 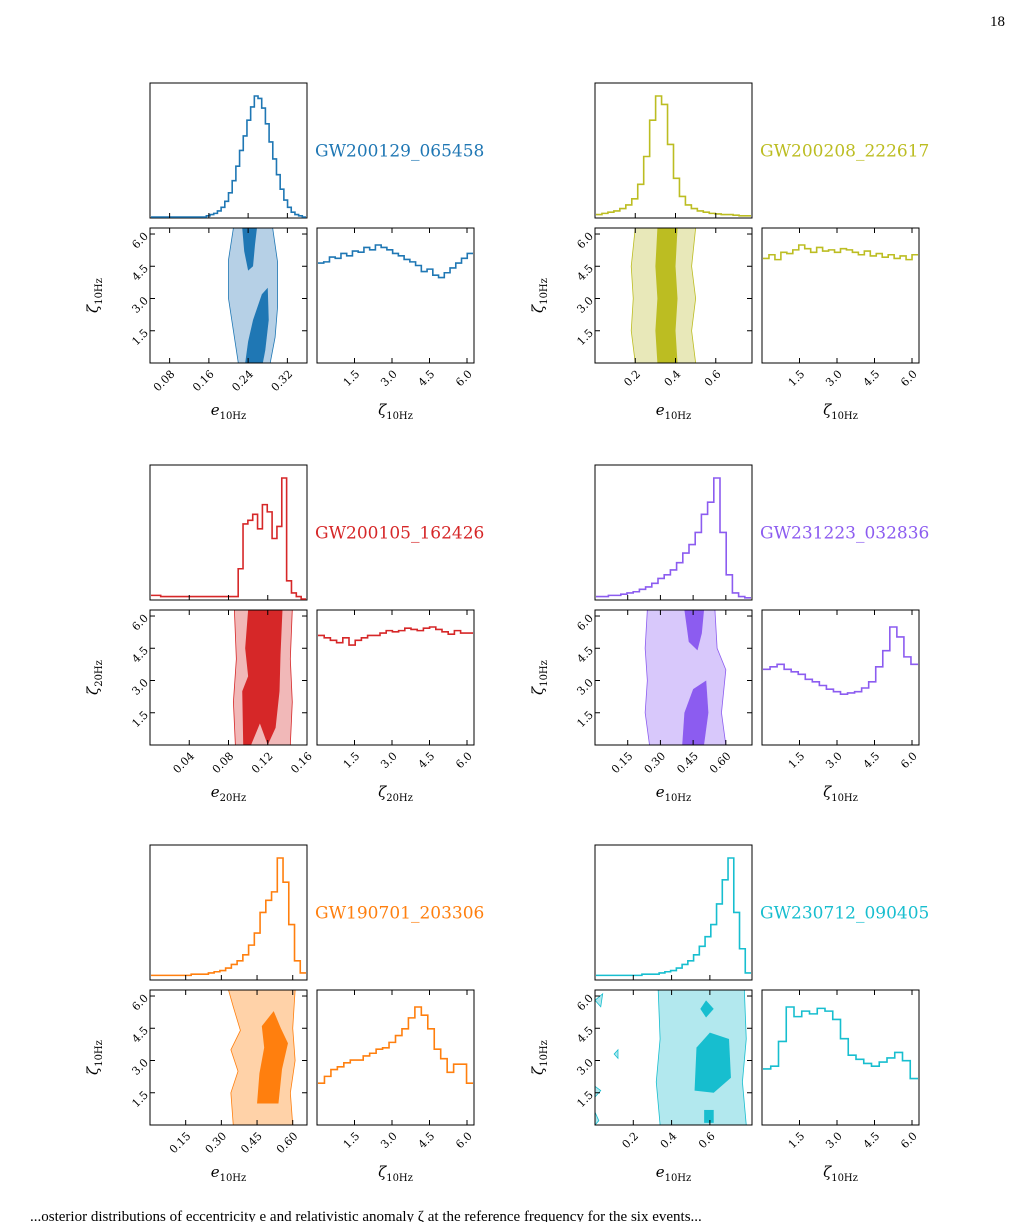 What do you see at coordinates (399, 152) in the screenshot?
I see `event-label: GW200129_065458` at bounding box center [399, 152].